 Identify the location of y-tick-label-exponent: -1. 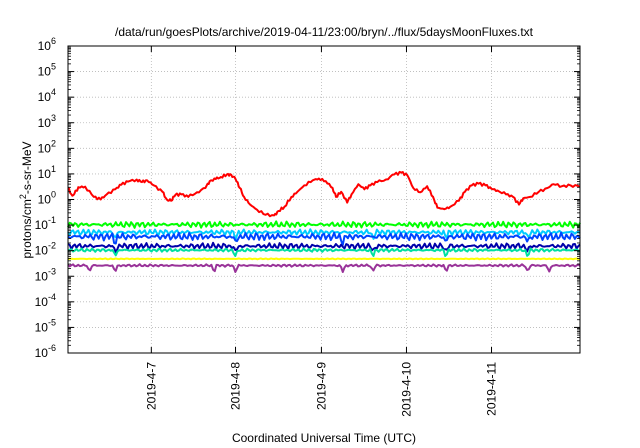
(52, 220).